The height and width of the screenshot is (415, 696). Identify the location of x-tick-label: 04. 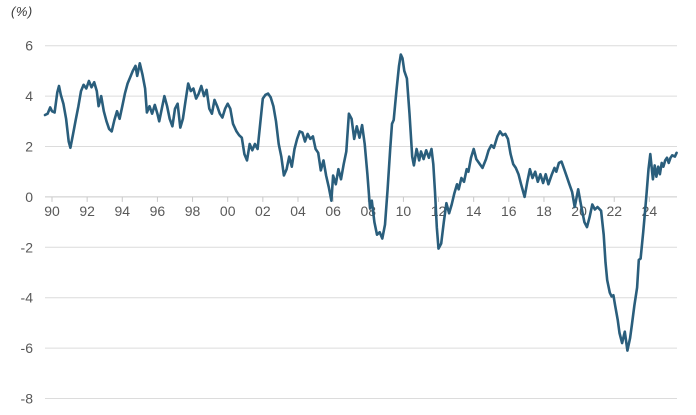
(298, 211).